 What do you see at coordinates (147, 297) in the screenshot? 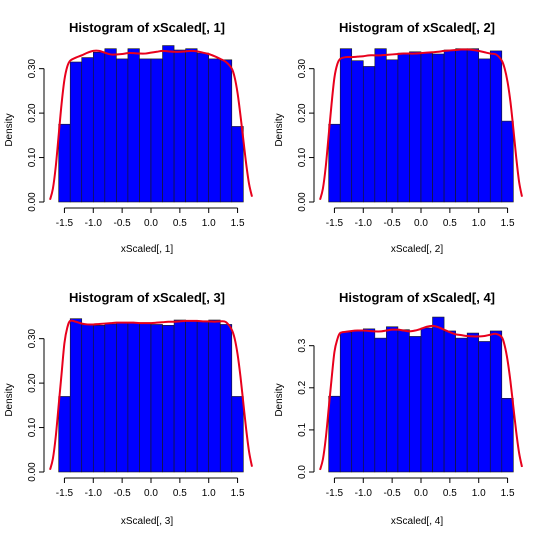
I see `panel-3-title: Histogram of xScaled[, 3]` at bounding box center [147, 297].